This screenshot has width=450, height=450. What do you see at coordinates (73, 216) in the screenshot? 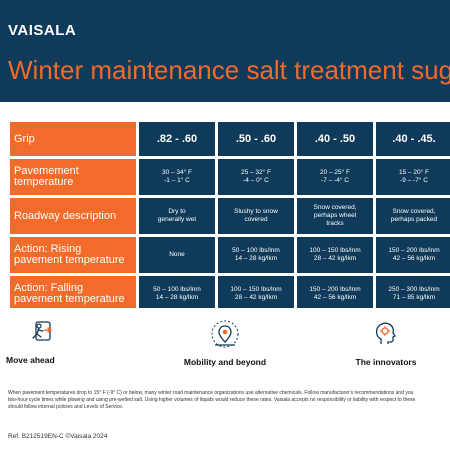
I see `row-label: Roadway description` at bounding box center [73, 216].